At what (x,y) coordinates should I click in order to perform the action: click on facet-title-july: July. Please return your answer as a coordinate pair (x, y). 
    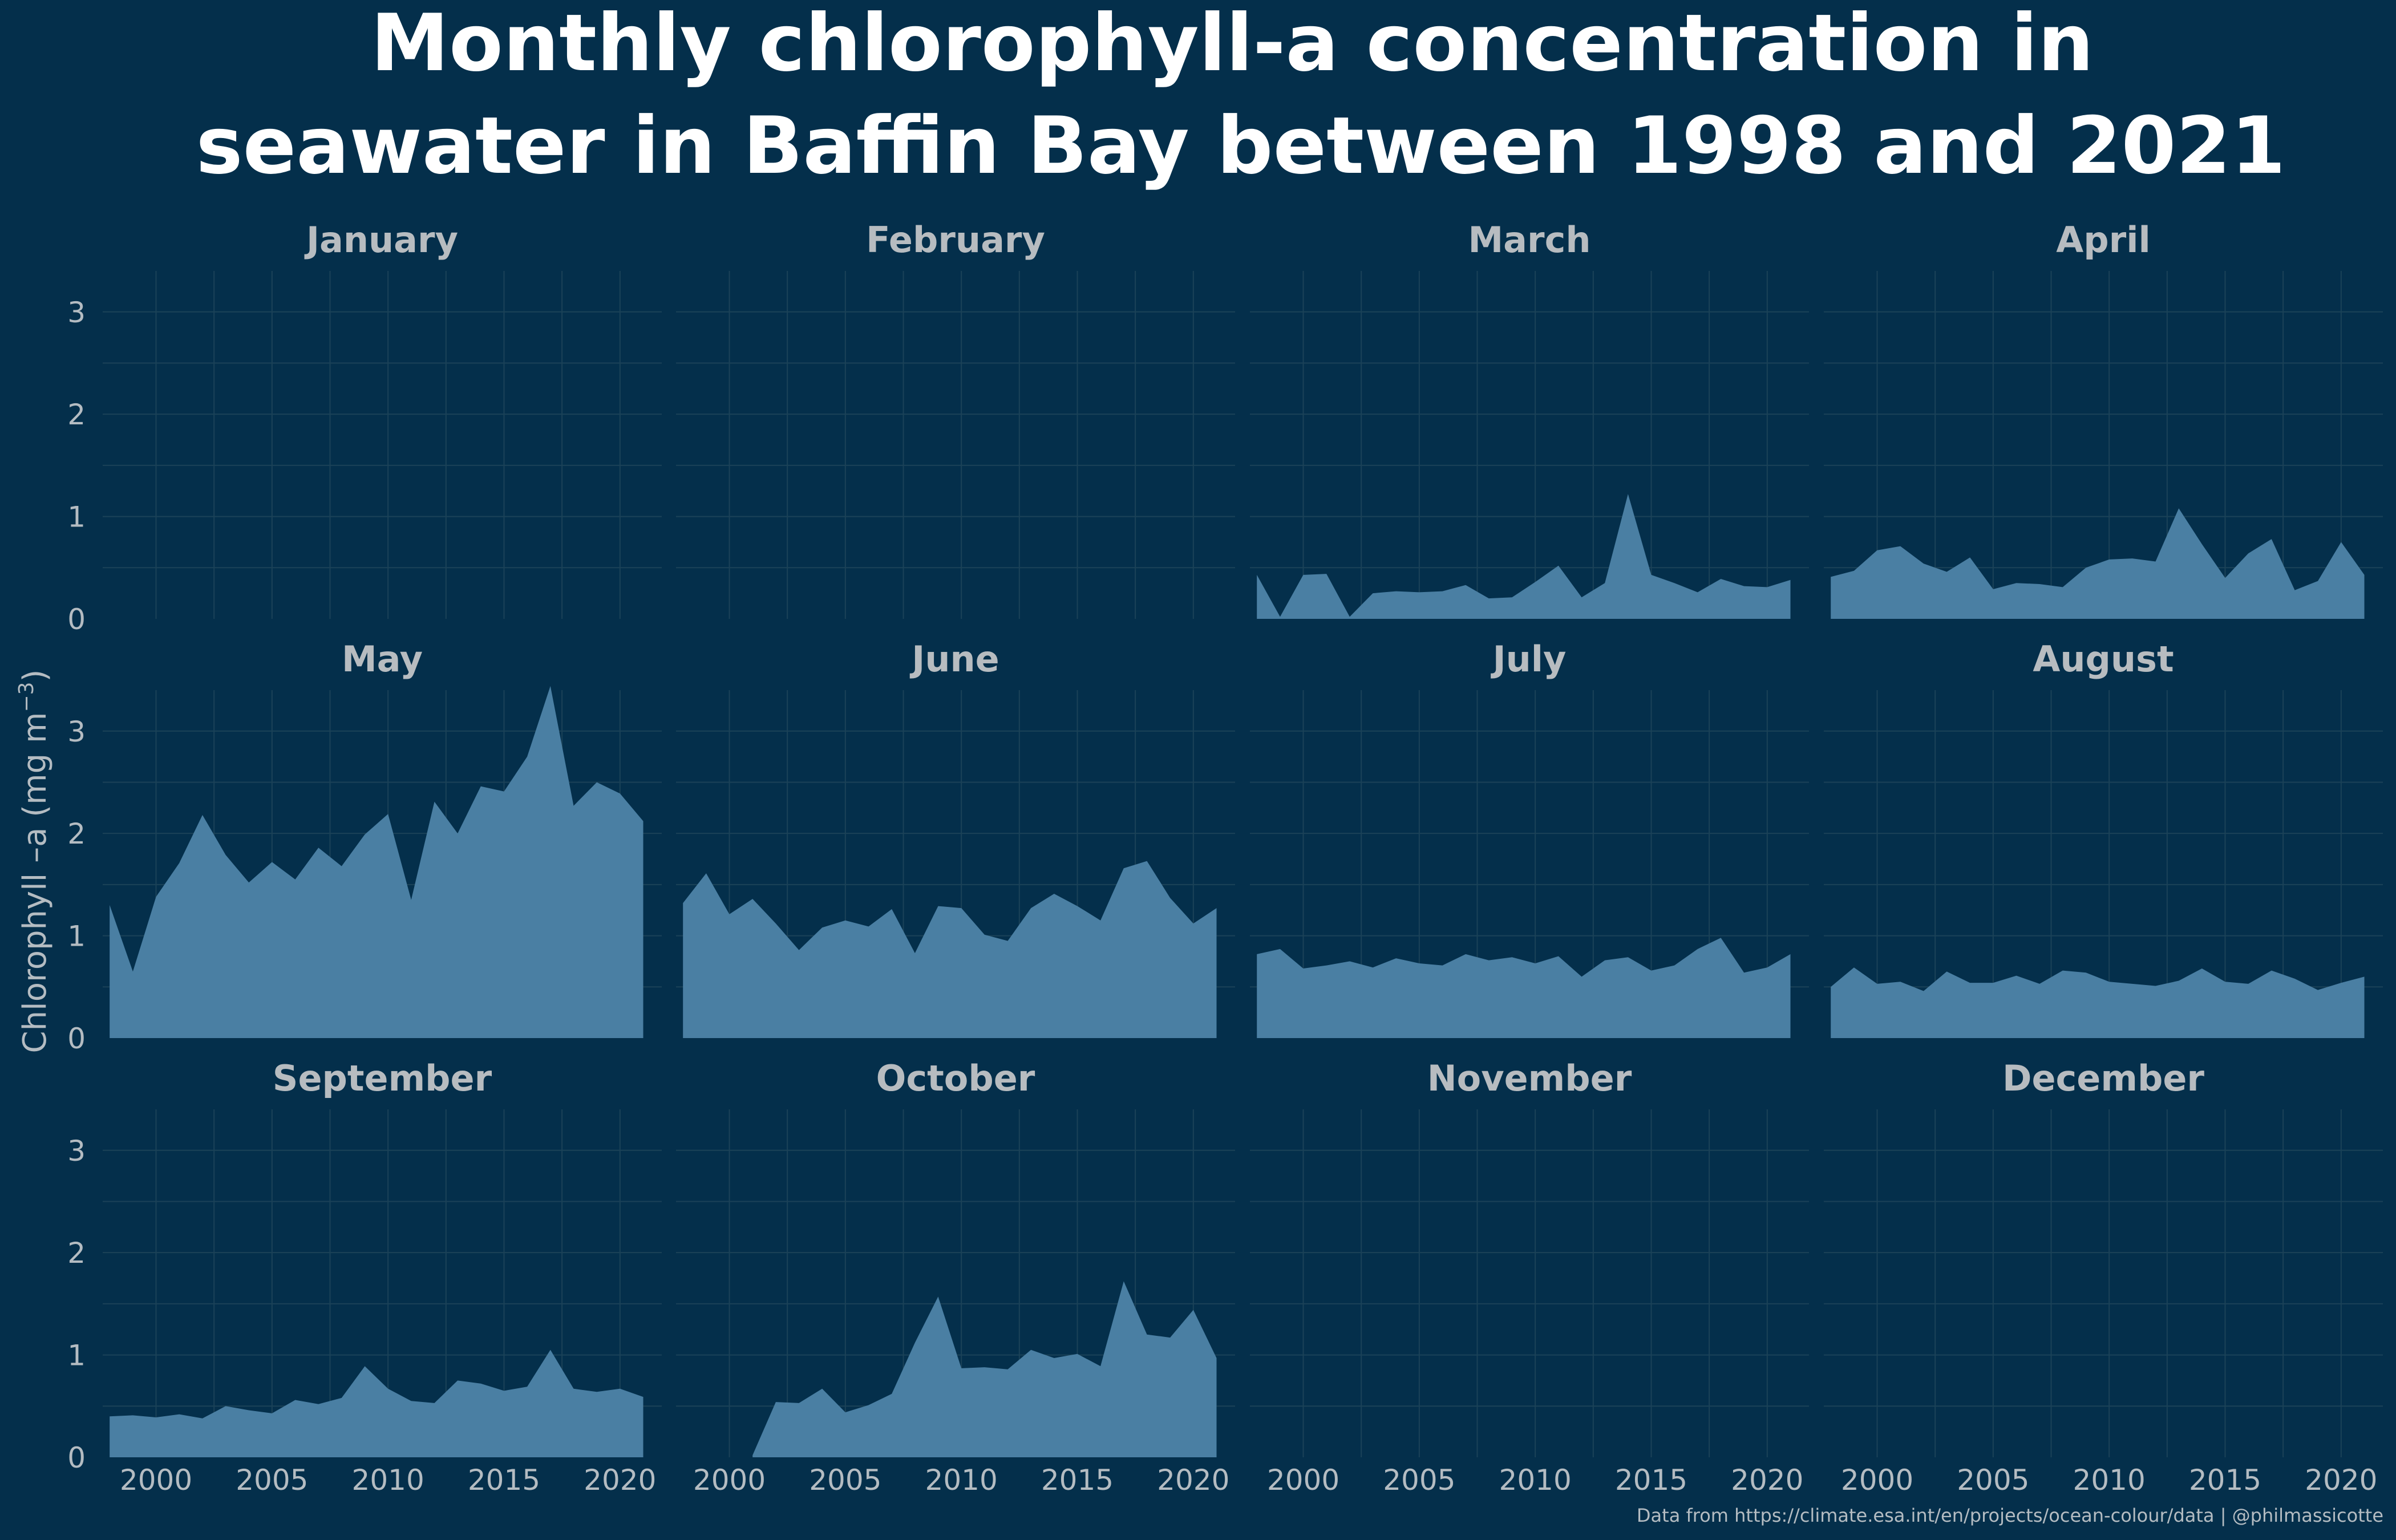
    Looking at the image, I should click on (1529, 659).